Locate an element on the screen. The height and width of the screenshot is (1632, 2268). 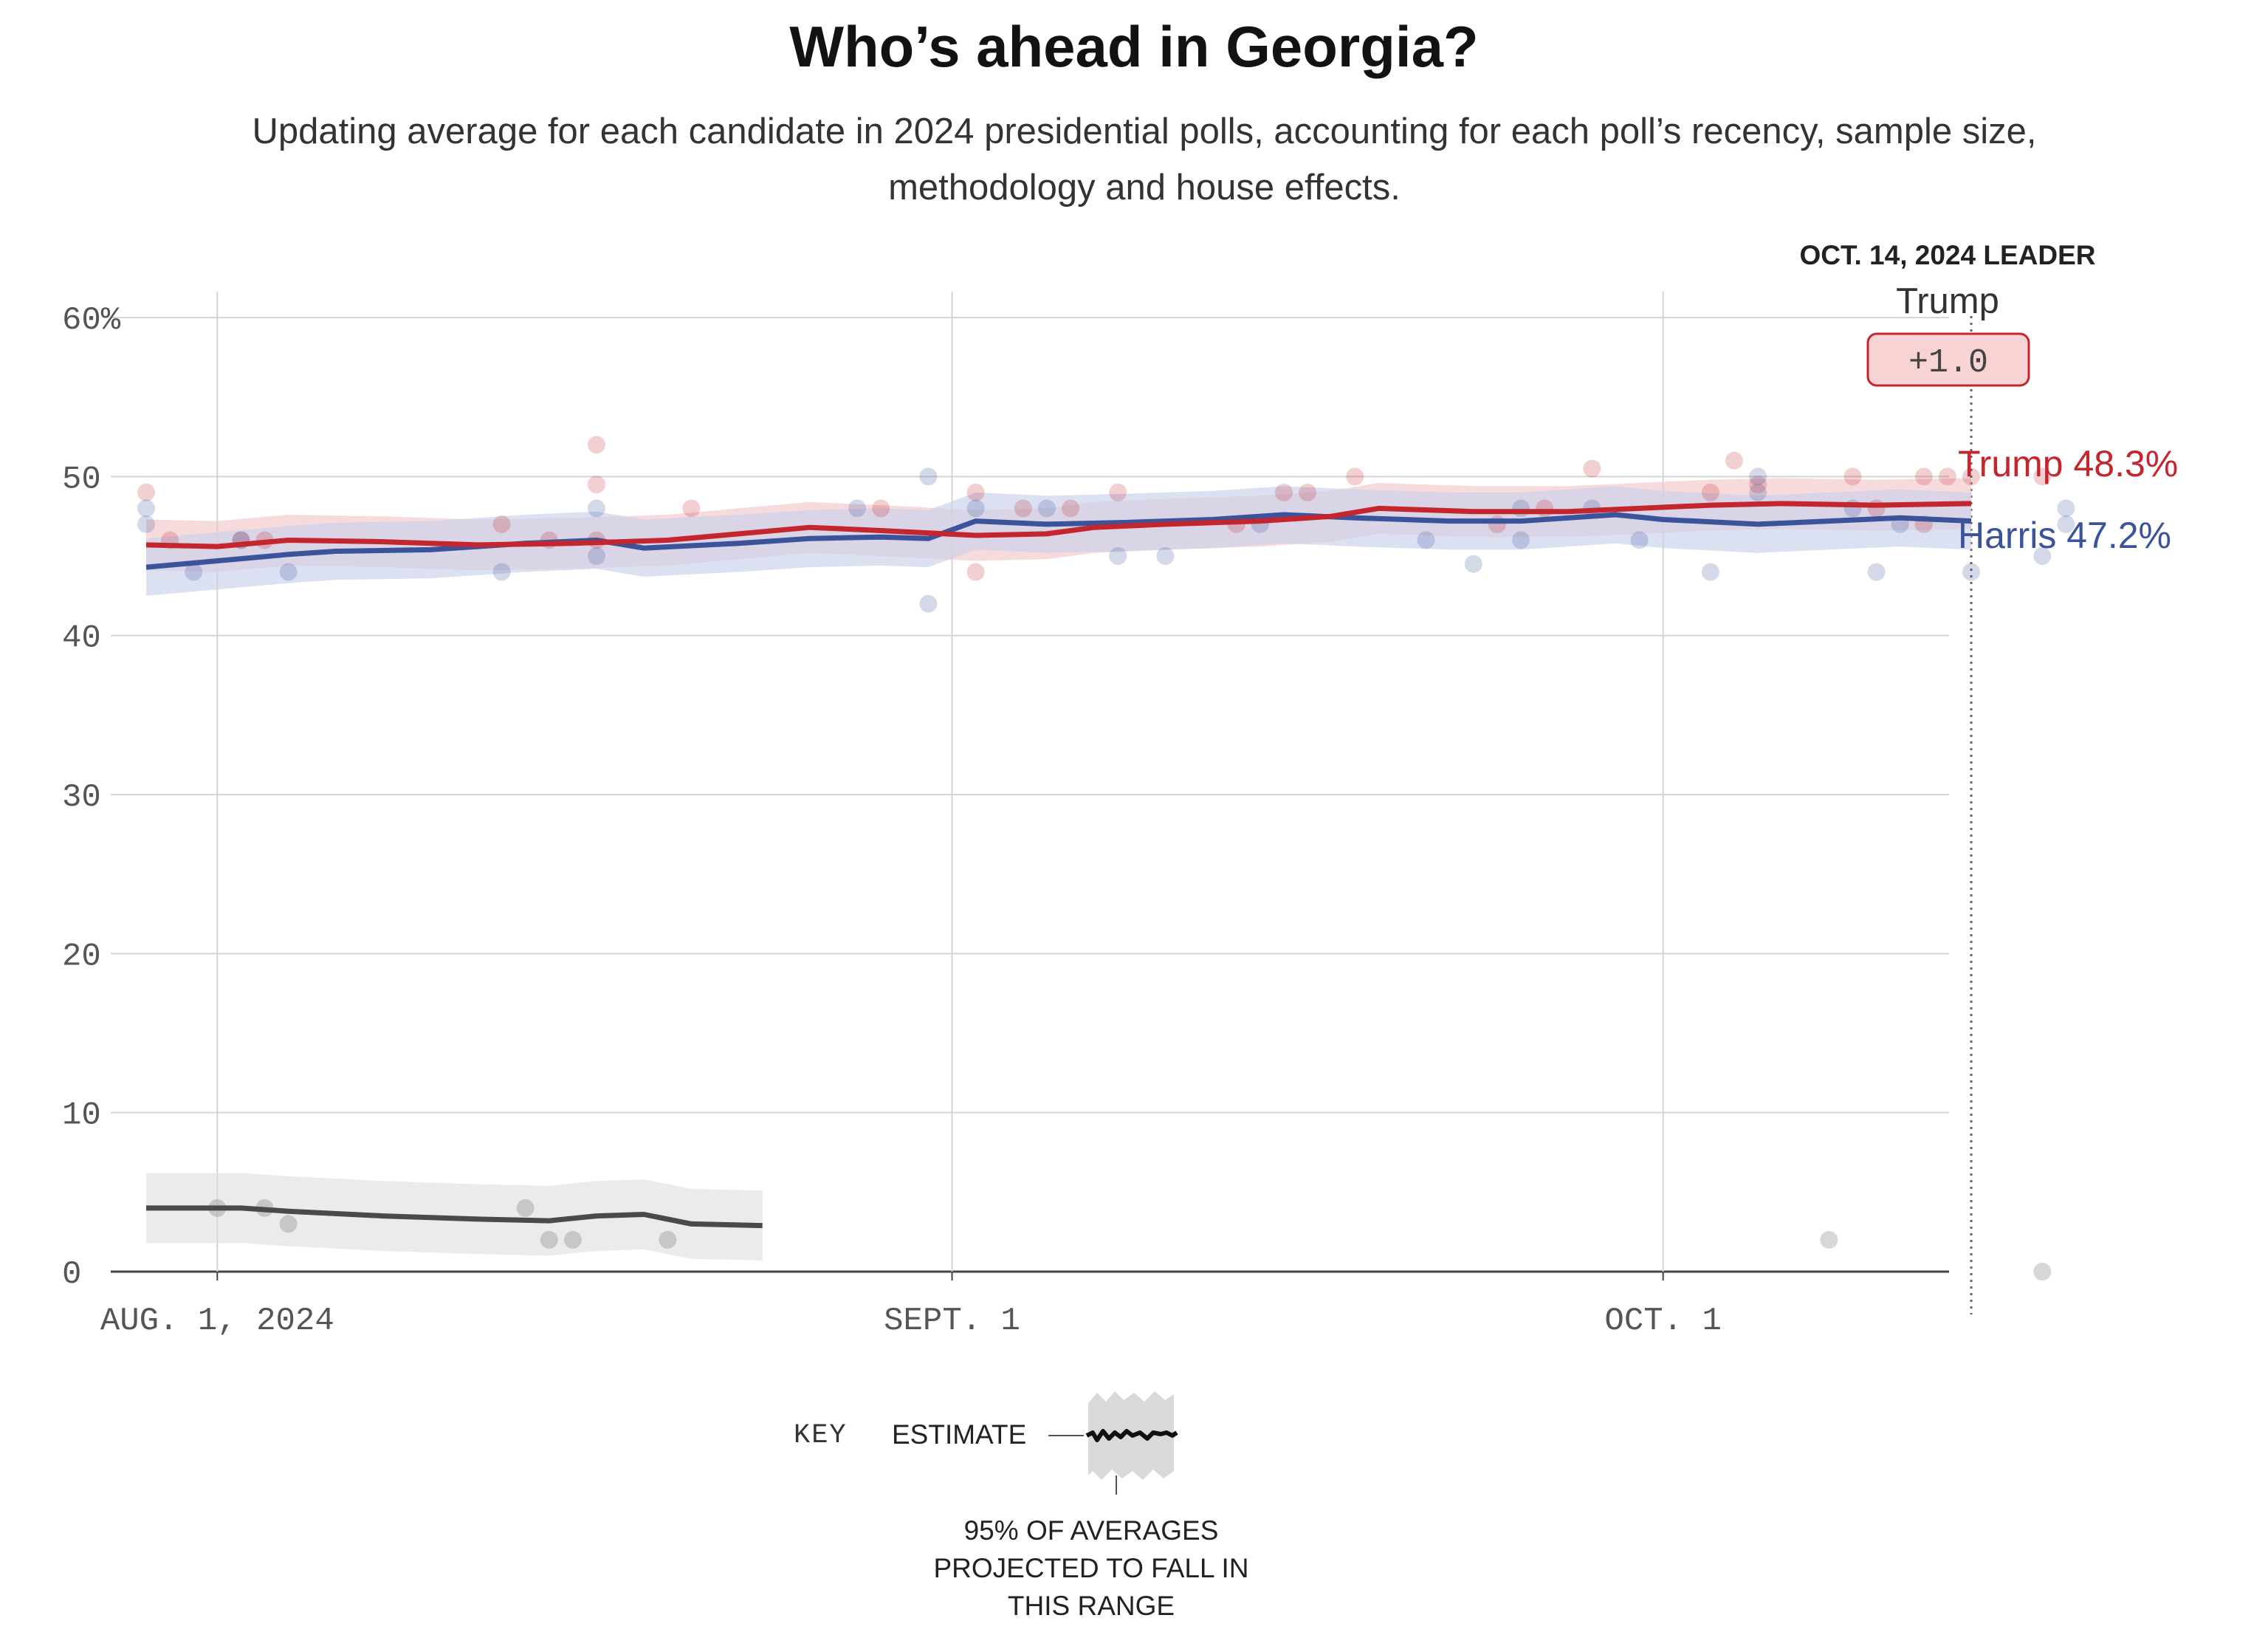
leader-margin-box is located at coordinates (1948, 360).